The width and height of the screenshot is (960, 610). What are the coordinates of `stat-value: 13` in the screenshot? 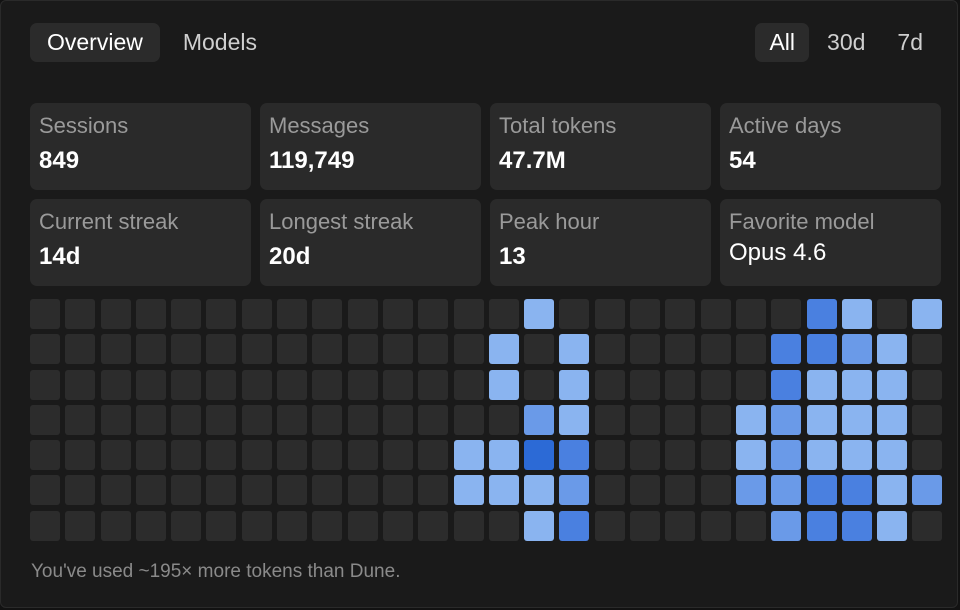 It's located at (512, 256).